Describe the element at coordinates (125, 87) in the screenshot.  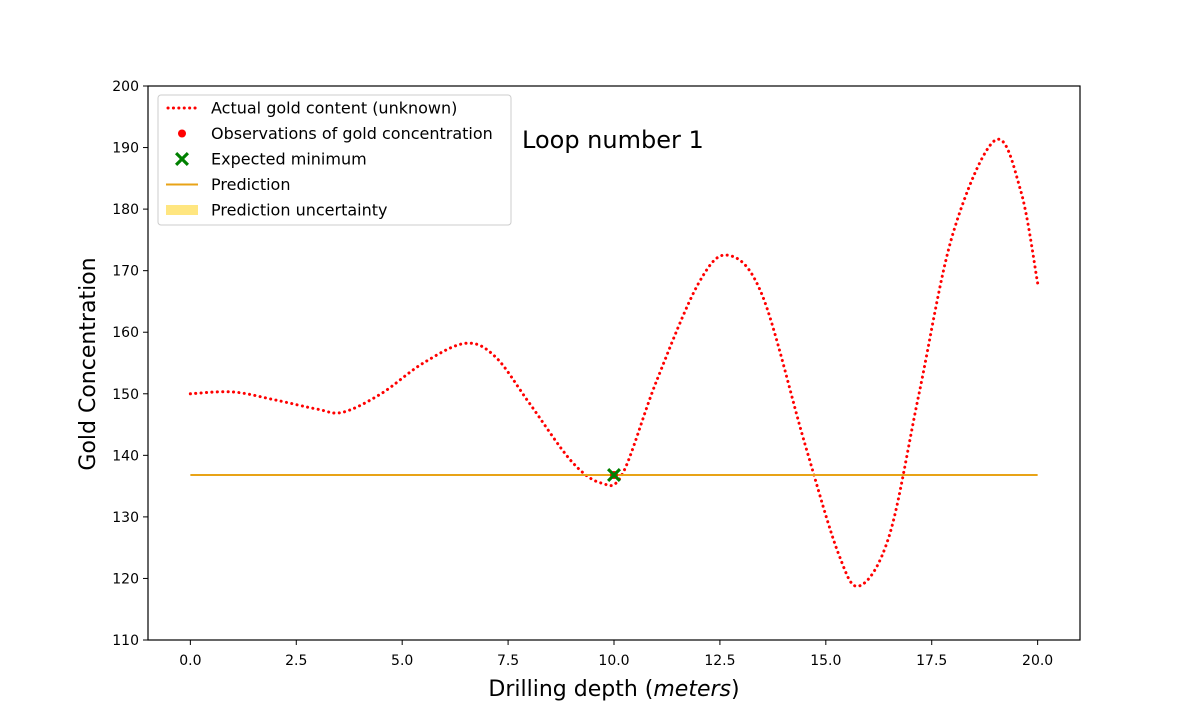
I see `y-tick-label: 200` at that location.